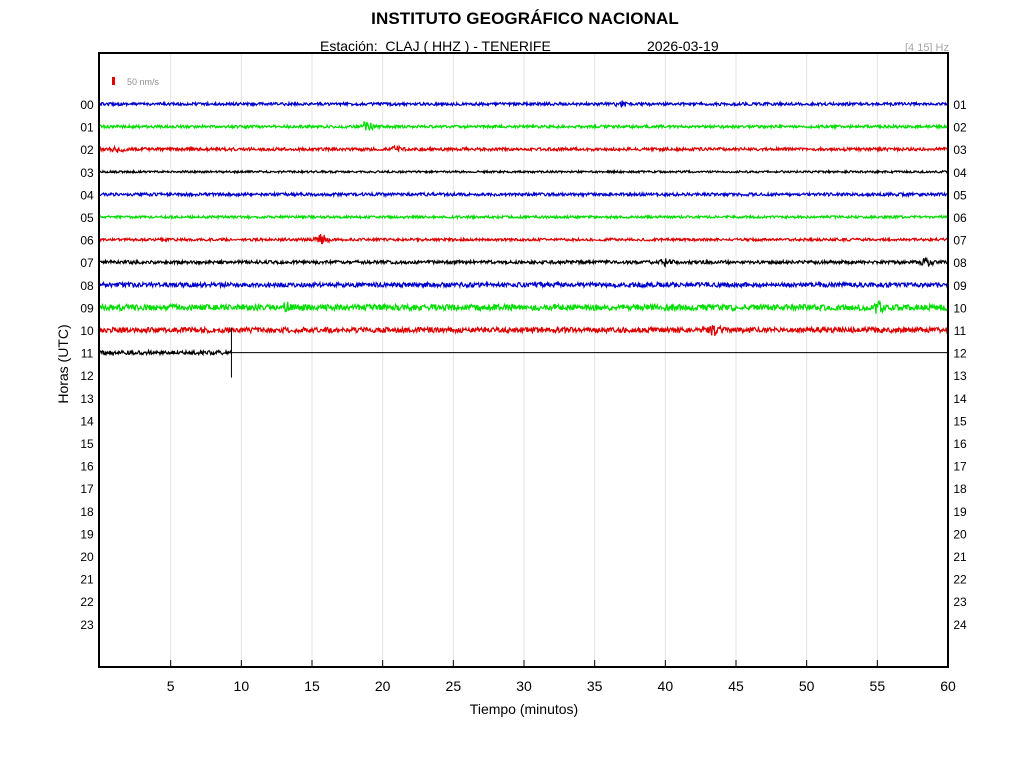 This screenshot has height=768, width=1024. What do you see at coordinates (595, 686) in the screenshot?
I see `x-tick-label-35: 35` at bounding box center [595, 686].